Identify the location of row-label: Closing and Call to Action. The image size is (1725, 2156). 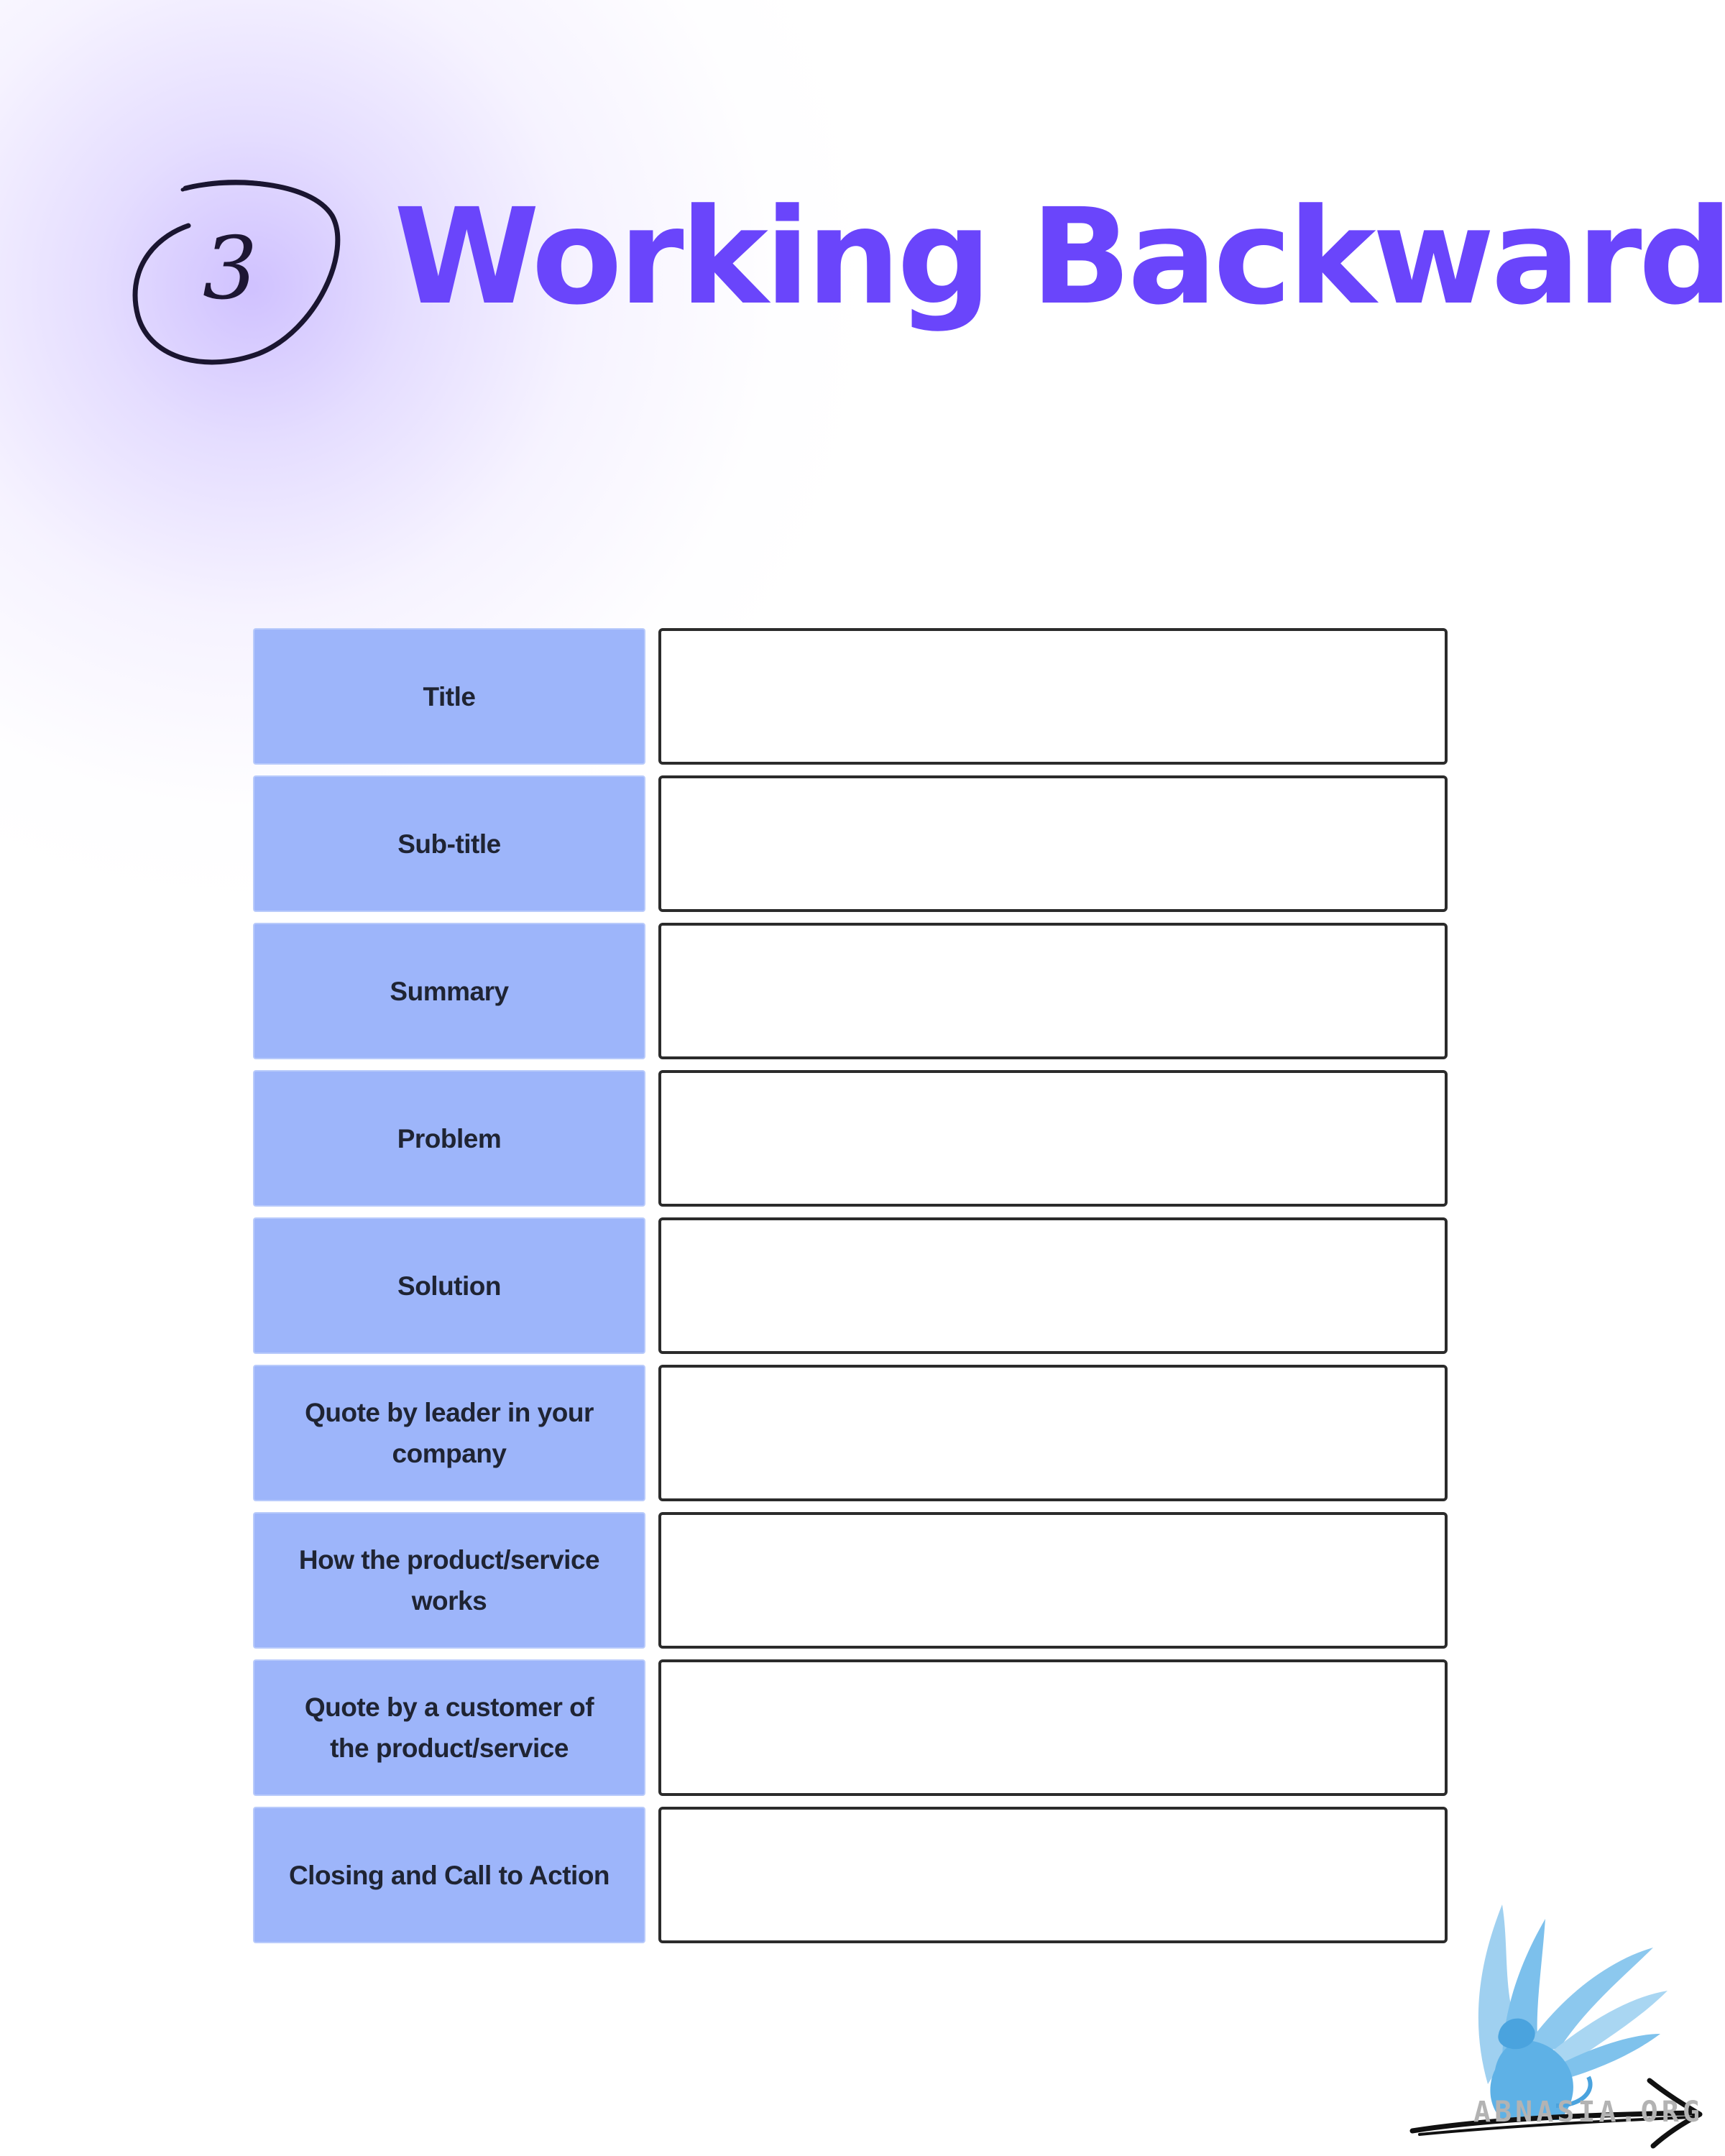
(449, 1875).